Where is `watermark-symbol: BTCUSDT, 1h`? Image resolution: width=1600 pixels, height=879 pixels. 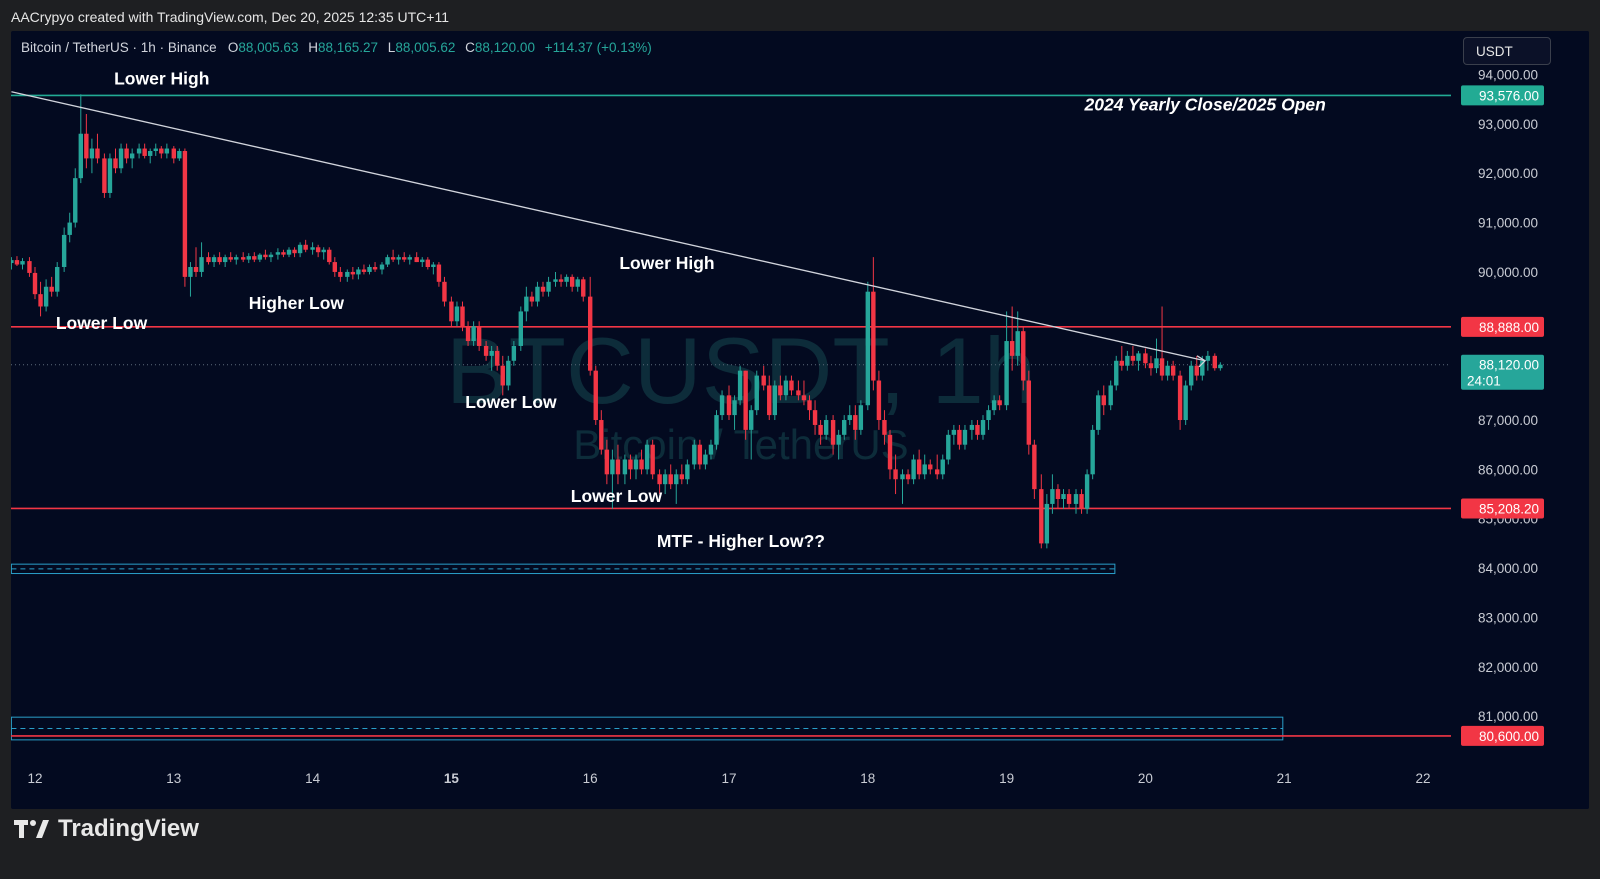
watermark-symbol: BTCUSDT, 1h is located at coordinates (741, 370).